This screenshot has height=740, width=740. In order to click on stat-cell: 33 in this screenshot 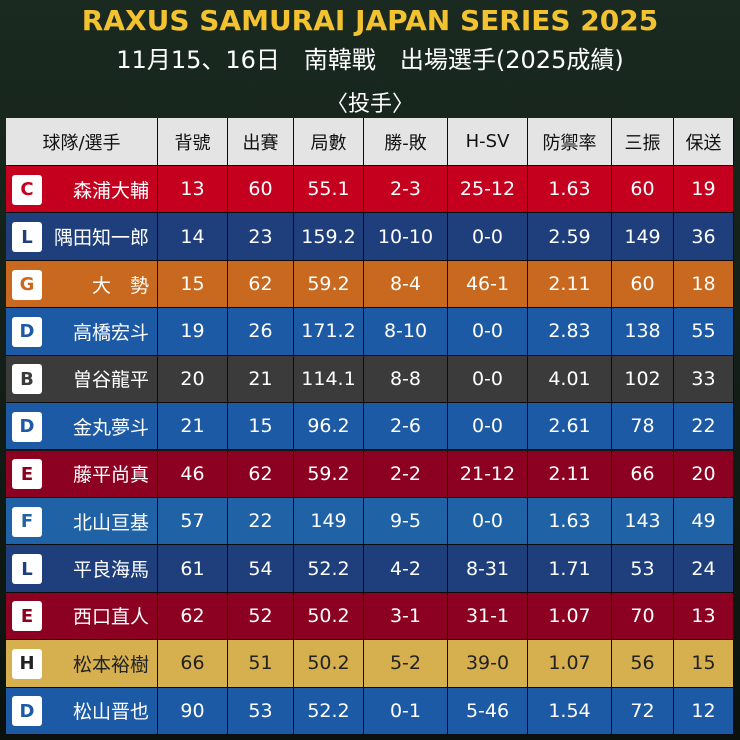, I will do `click(704, 379)`.